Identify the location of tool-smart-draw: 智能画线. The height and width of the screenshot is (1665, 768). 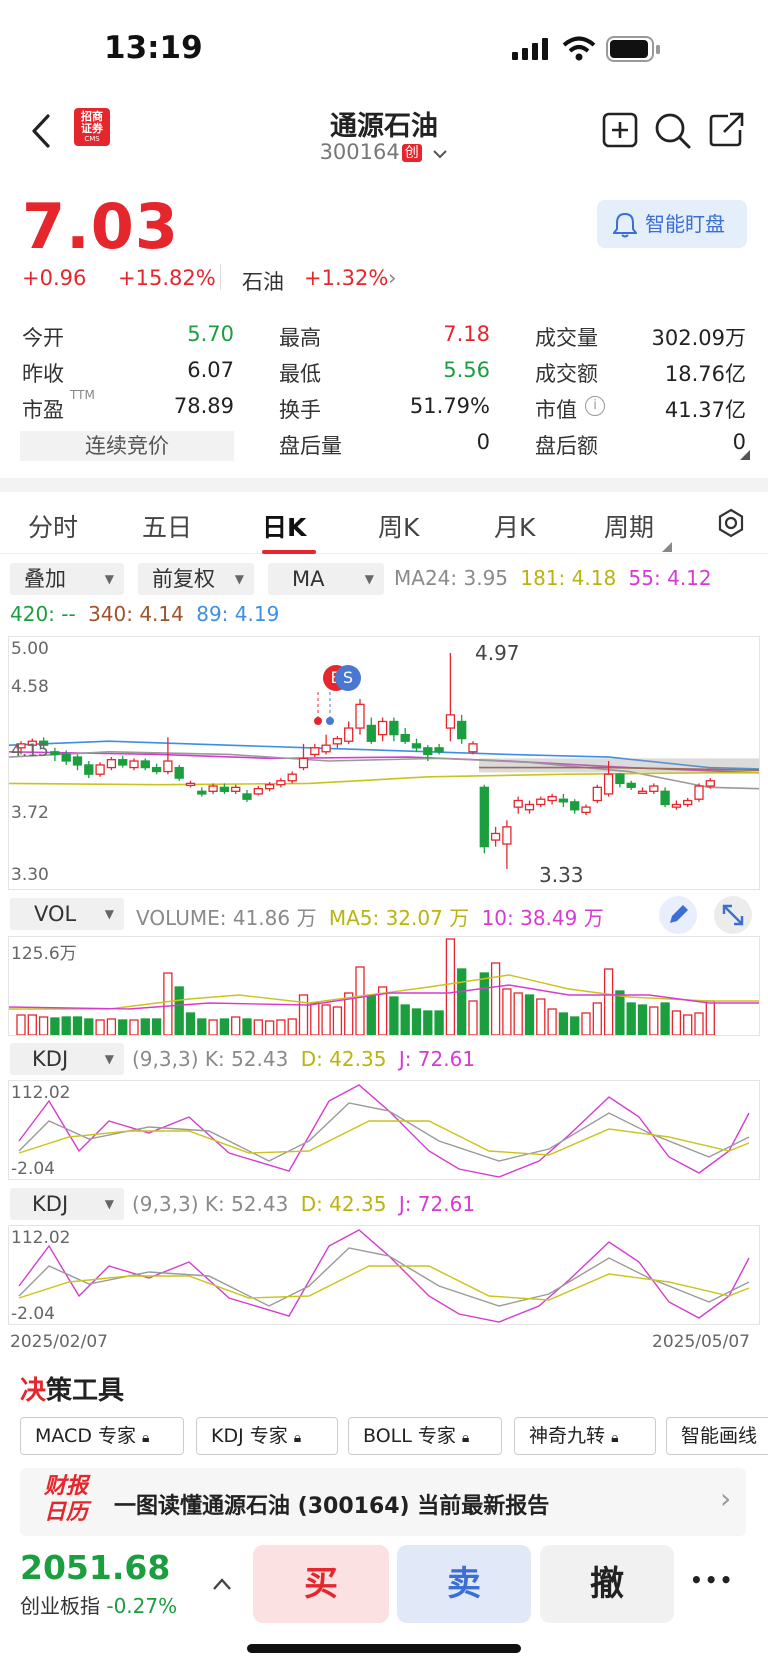
(717, 1436).